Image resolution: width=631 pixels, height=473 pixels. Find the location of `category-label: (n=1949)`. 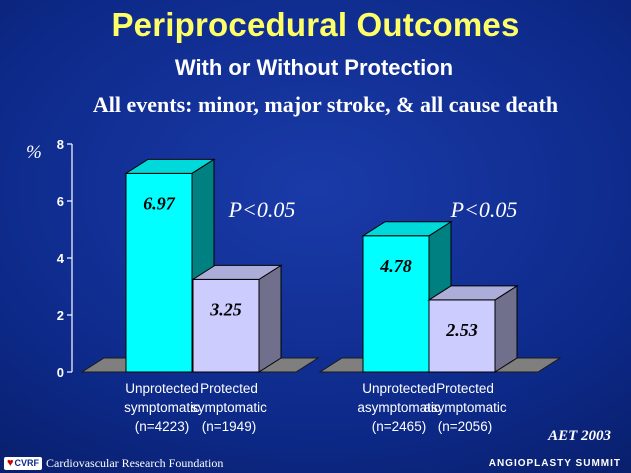

category-label: (n=1949) is located at coordinates (229, 426).